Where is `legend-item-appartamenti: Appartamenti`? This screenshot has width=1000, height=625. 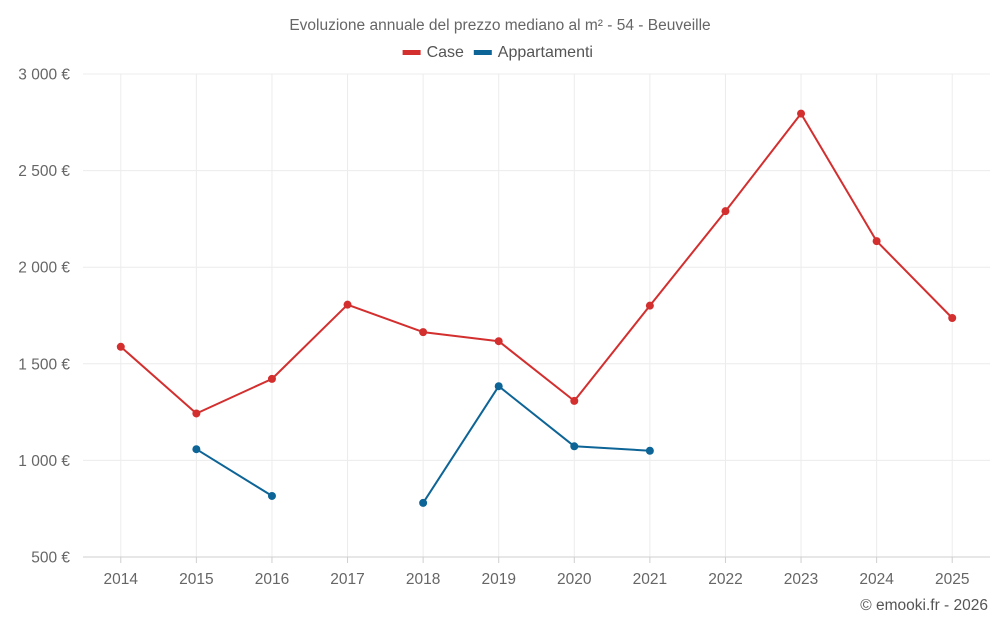
legend-item-appartamenti: Appartamenti is located at coordinates (533, 52).